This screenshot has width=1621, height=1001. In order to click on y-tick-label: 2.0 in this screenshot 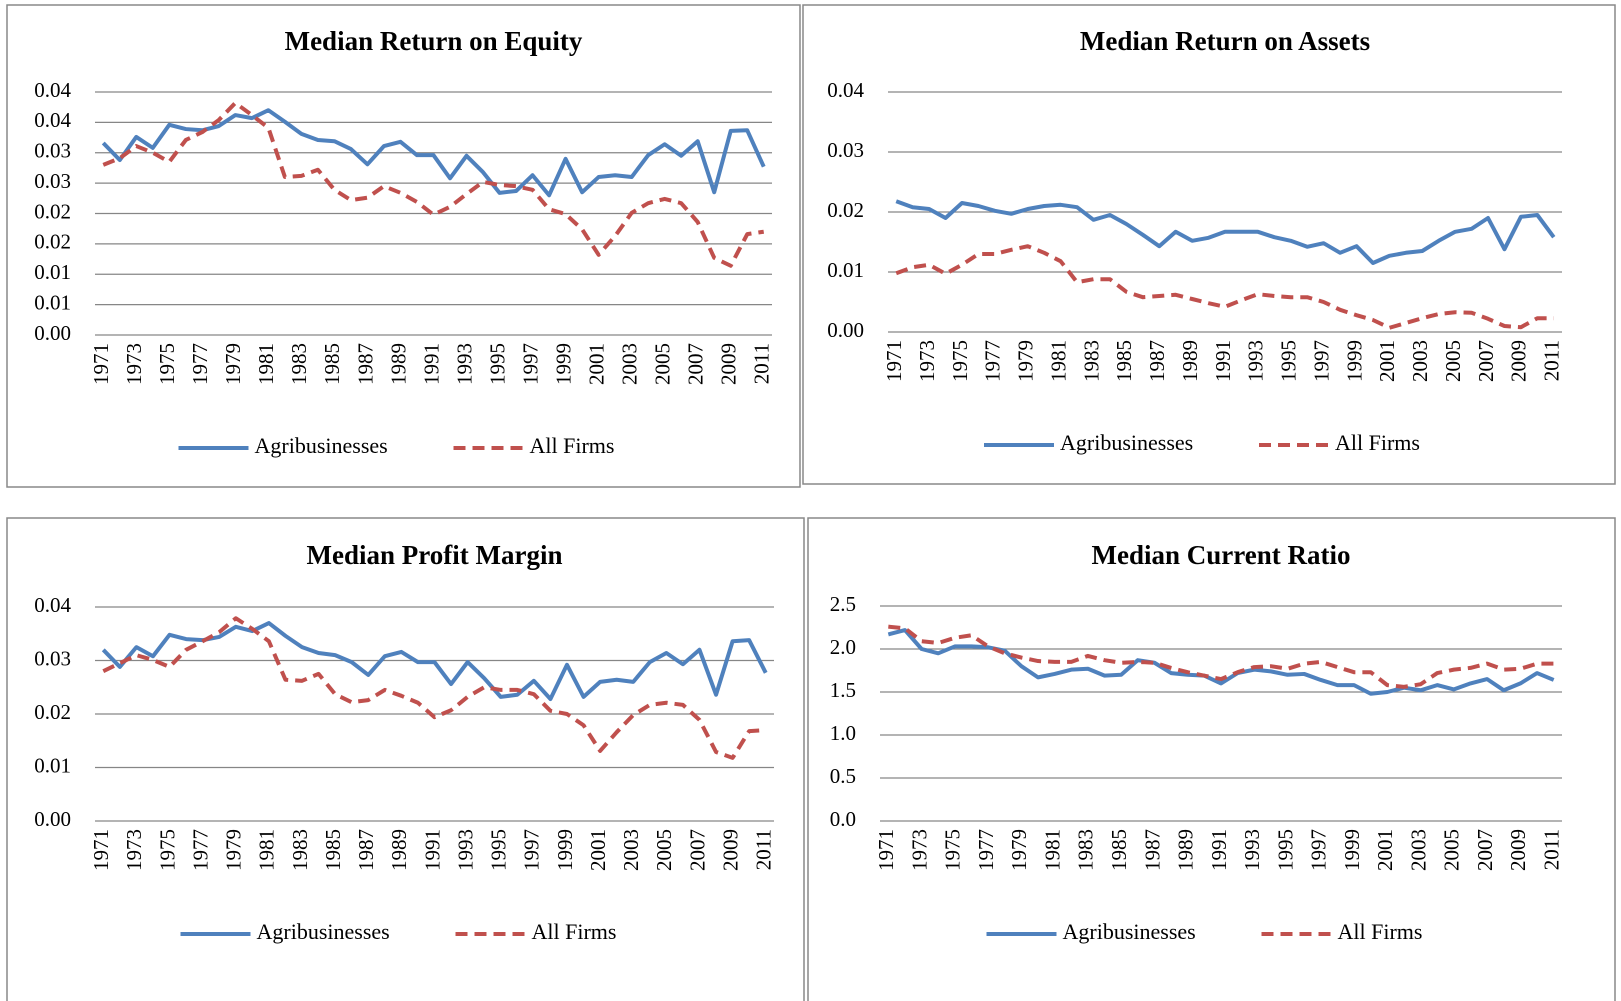, I will do `click(843, 647)`.